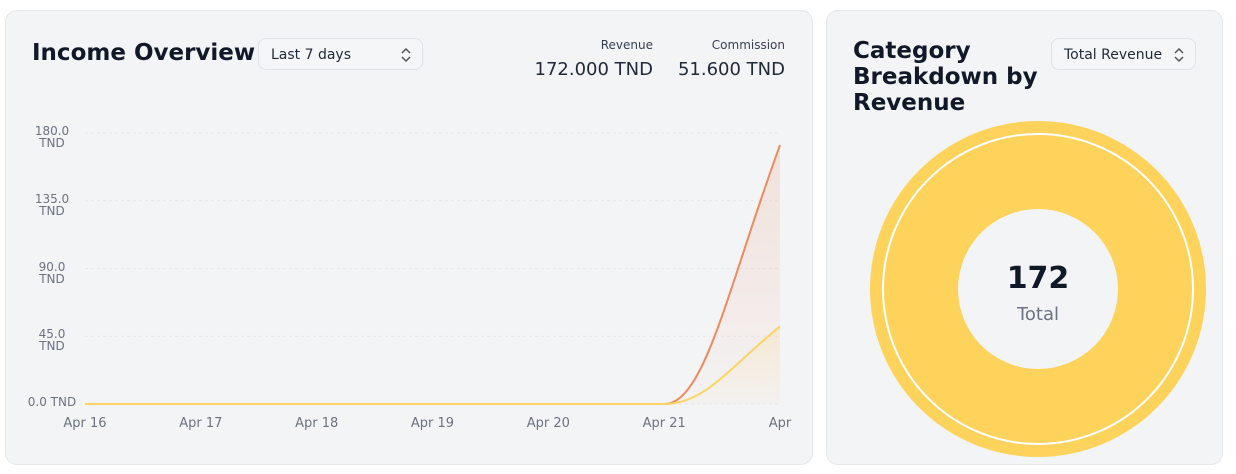  What do you see at coordinates (144, 53) in the screenshot?
I see `card-title: Income Overview` at bounding box center [144, 53].